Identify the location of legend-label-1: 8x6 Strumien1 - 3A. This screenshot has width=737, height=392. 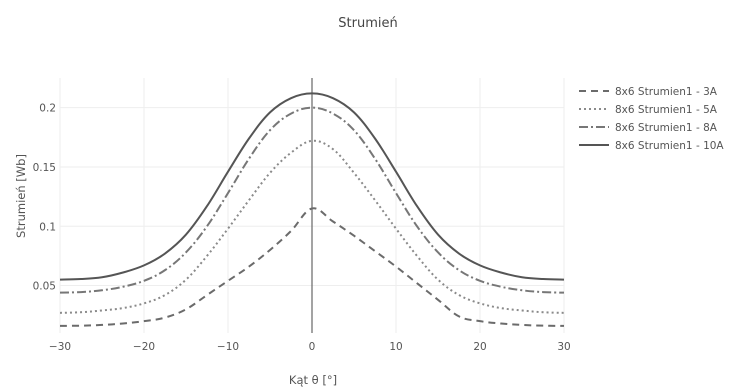
(666, 92).